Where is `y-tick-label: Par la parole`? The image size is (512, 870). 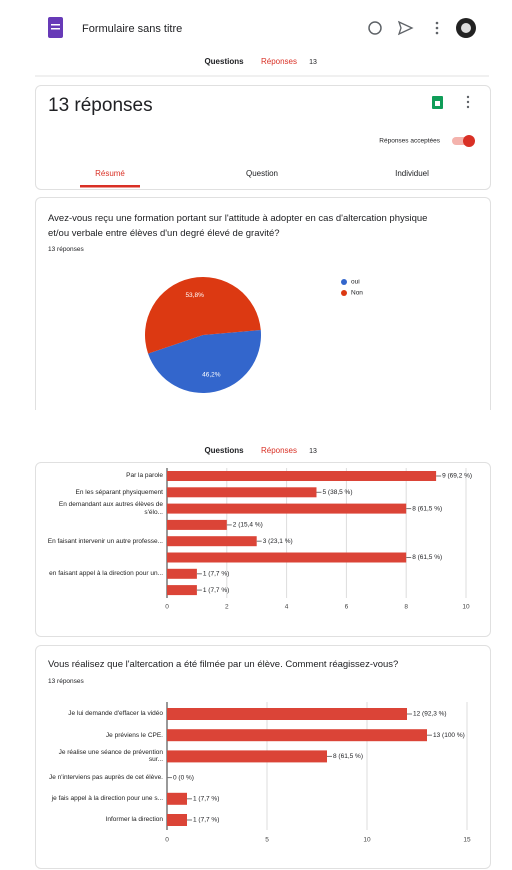
y-tick-label: Par la parole is located at coordinates (144, 476).